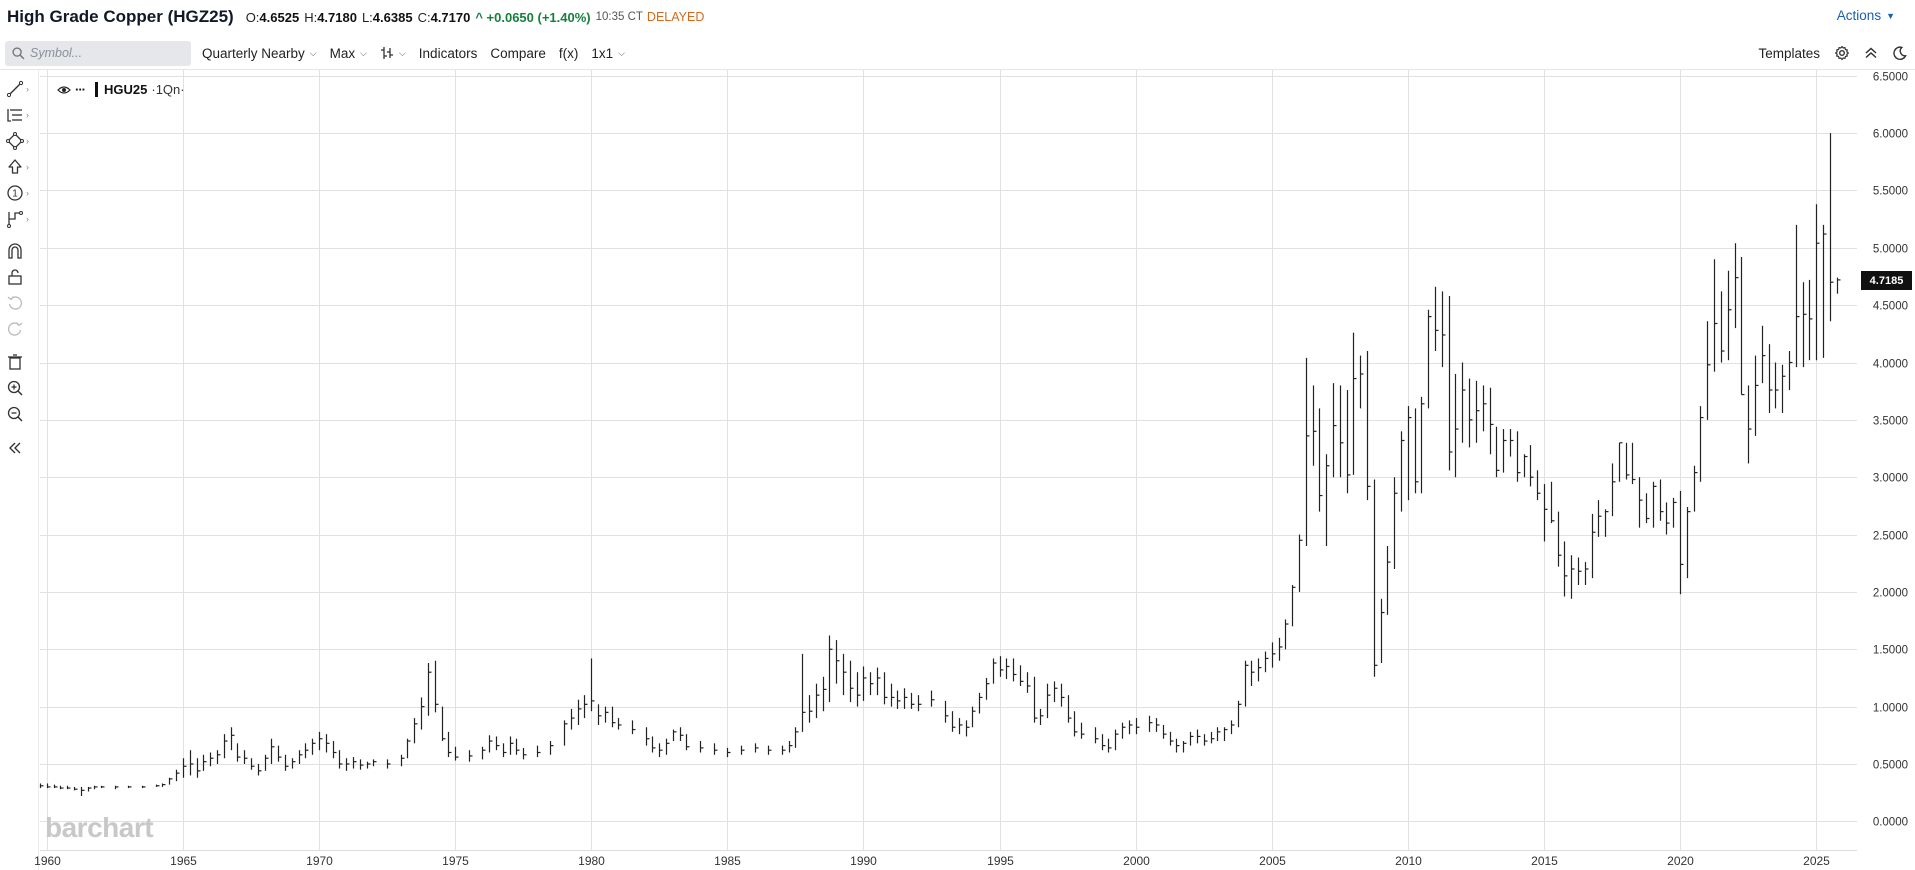  What do you see at coordinates (64, 90) in the screenshot?
I see `eye-icon` at bounding box center [64, 90].